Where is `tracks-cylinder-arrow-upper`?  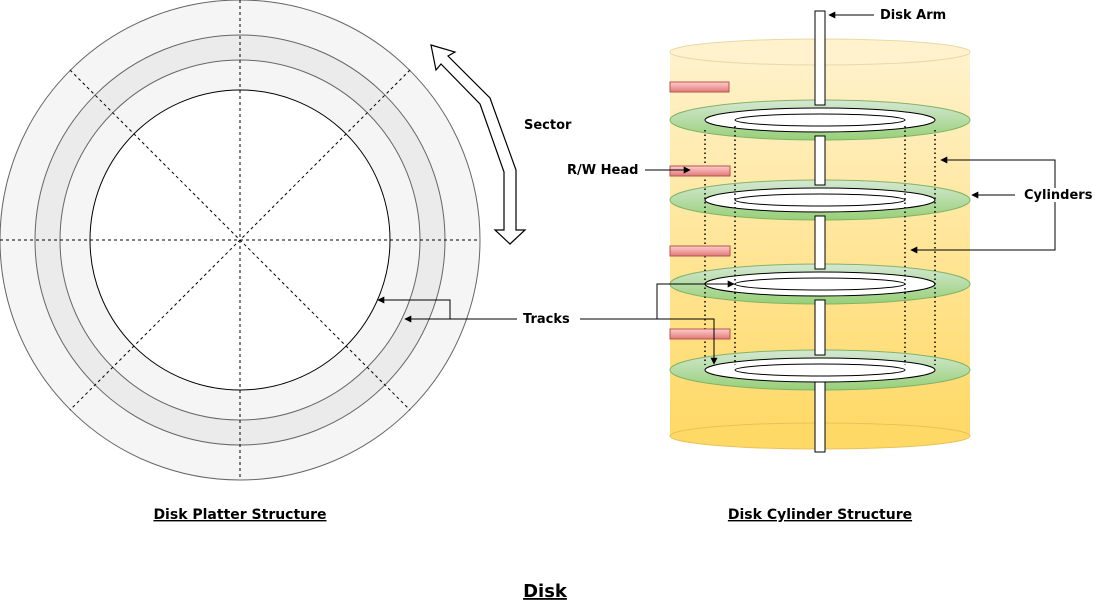 tracks-cylinder-arrow-upper is located at coordinates (657, 300).